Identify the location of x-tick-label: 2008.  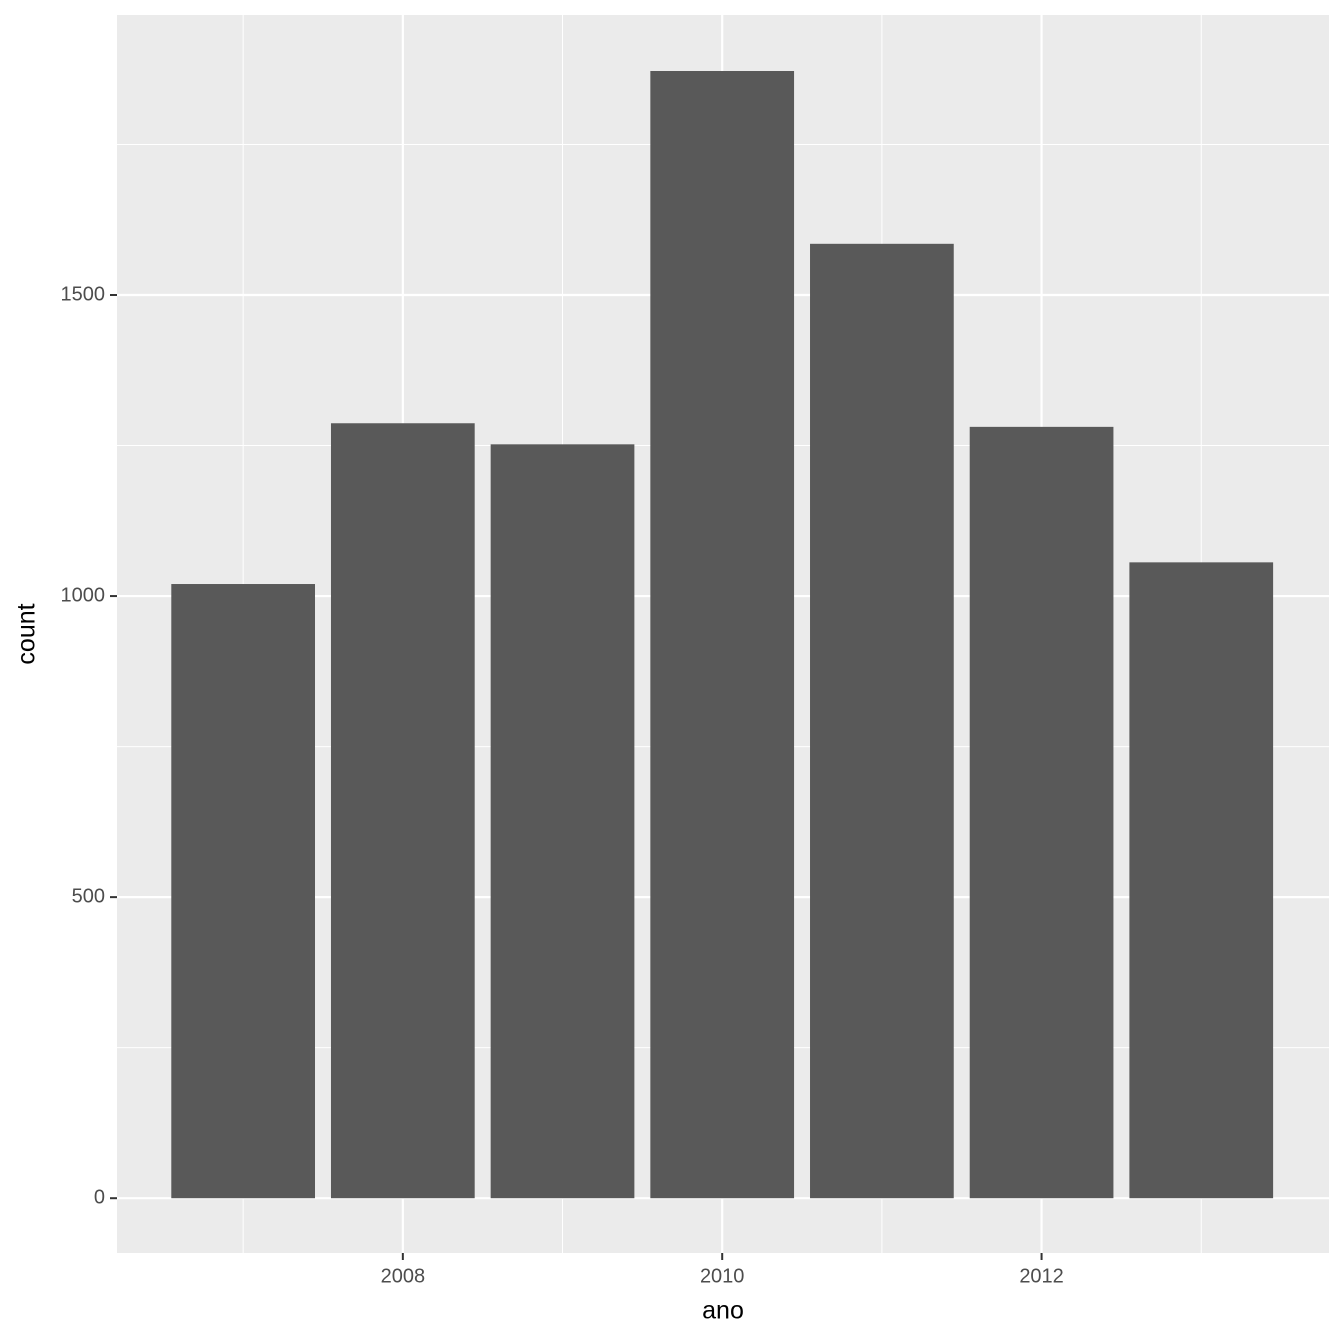
(403, 1276).